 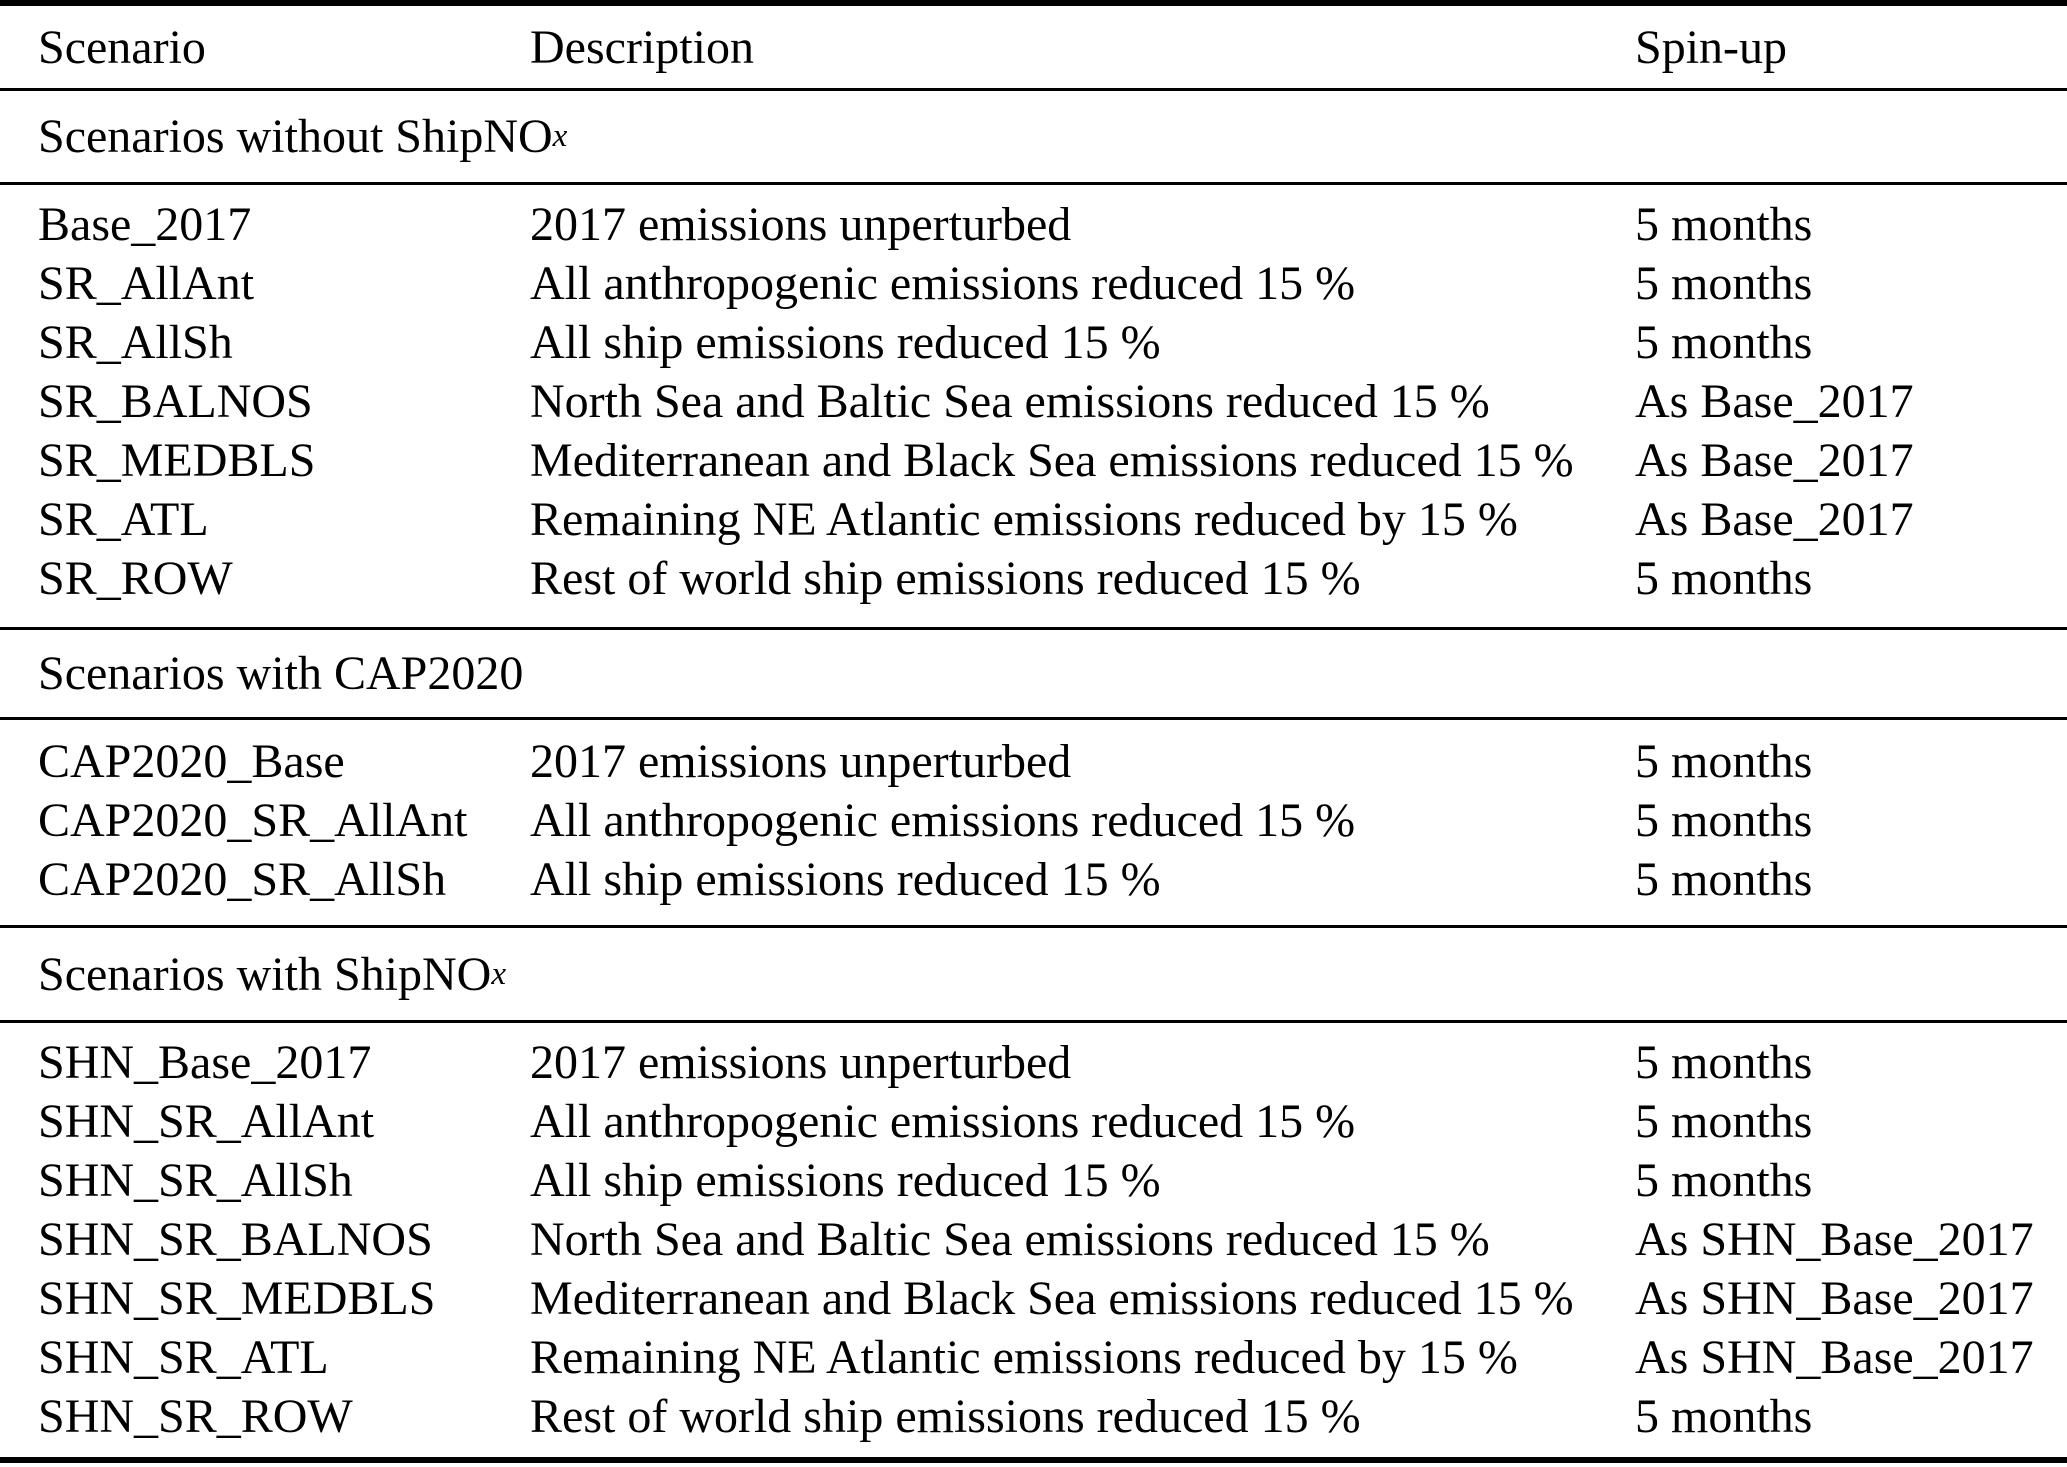 What do you see at coordinates (145, 224) in the screenshot?
I see `scenario-cell: Base_2017` at bounding box center [145, 224].